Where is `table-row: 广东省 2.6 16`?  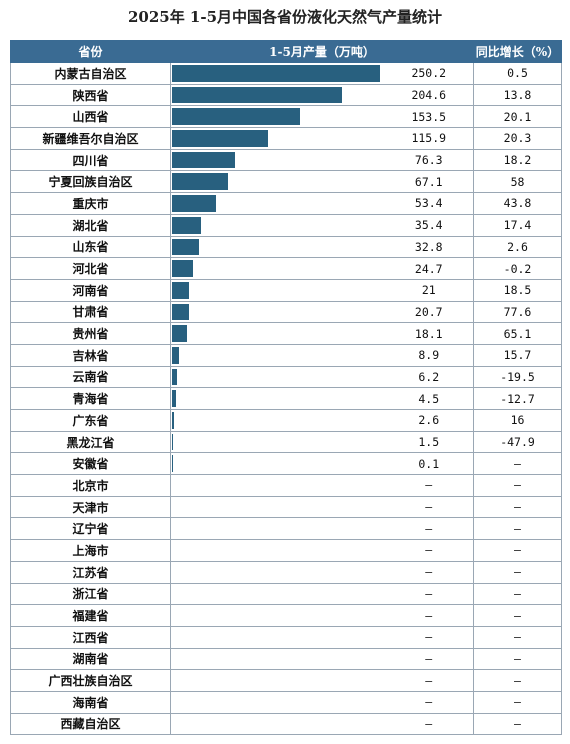 table-row: 广东省 2.6 16 is located at coordinates (286, 420).